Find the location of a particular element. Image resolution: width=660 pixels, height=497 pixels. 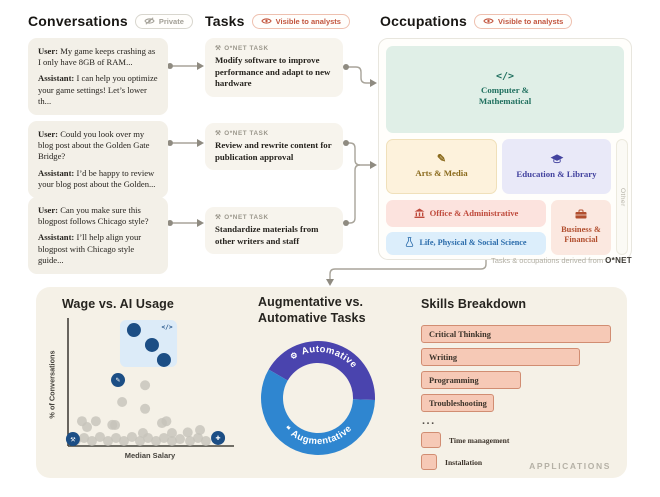

donut-chart-title: Augmentative vs. Automative Tasks is located at coordinates (312, 310).